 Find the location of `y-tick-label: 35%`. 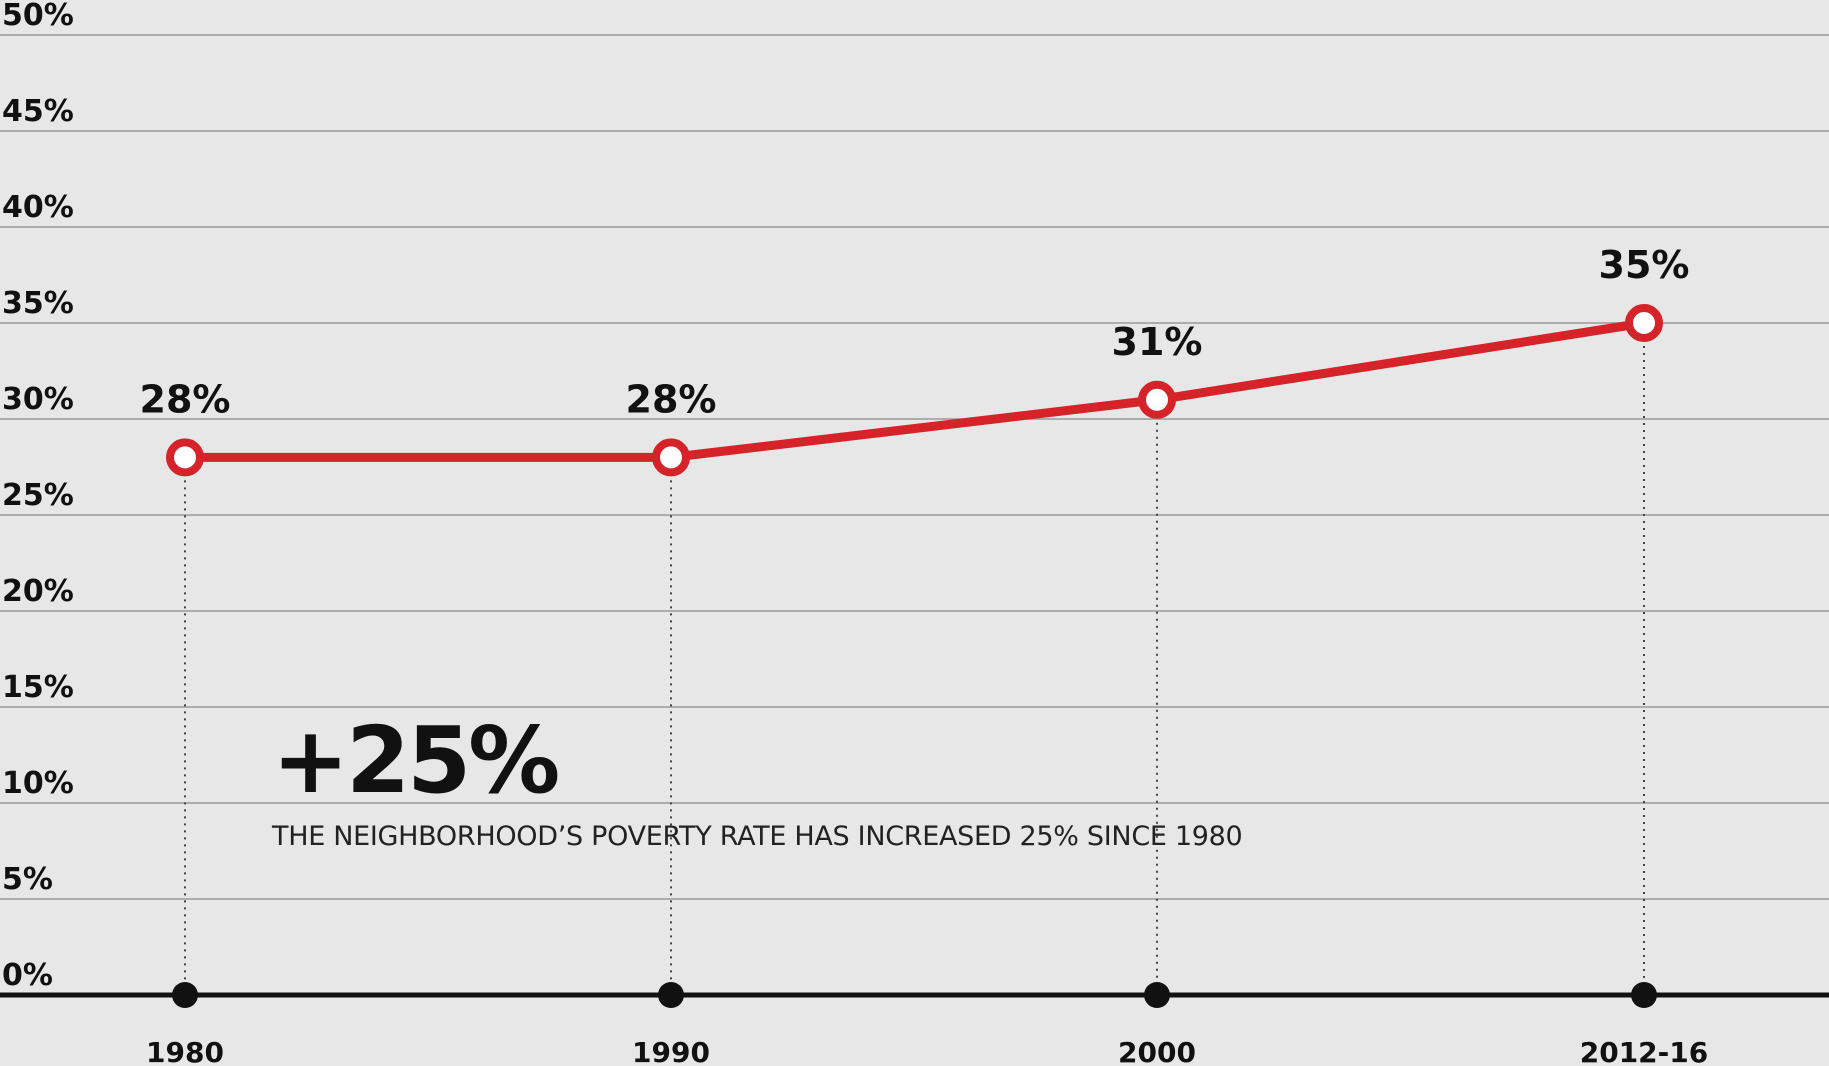

y-tick-label: 35% is located at coordinates (38, 303).